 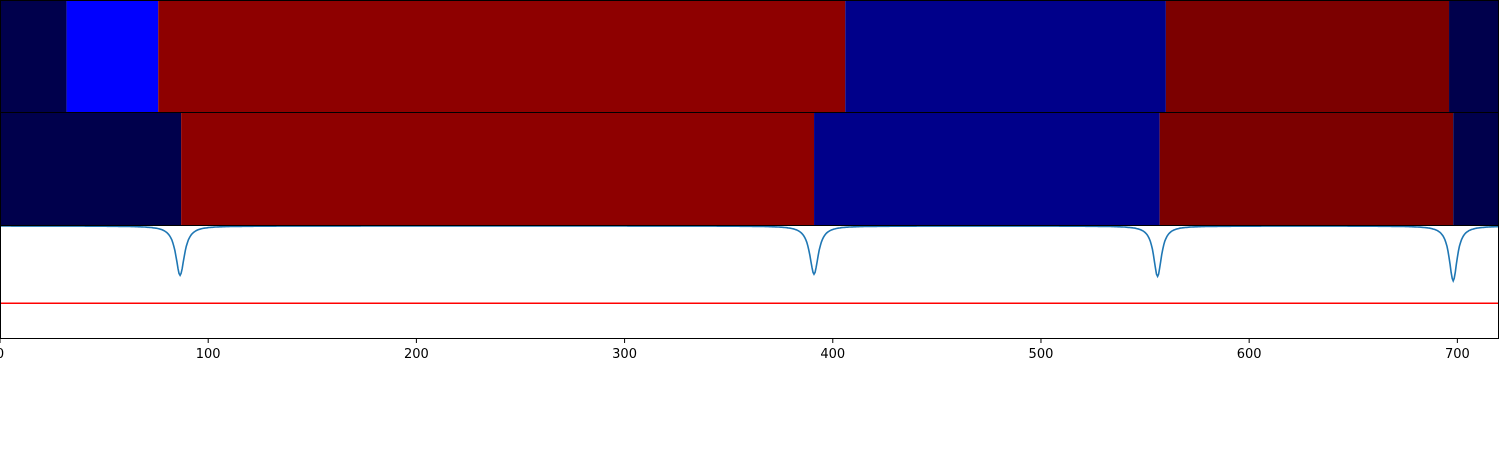 What do you see at coordinates (832, 354) in the screenshot?
I see `x-tick-label-400: 400` at bounding box center [832, 354].